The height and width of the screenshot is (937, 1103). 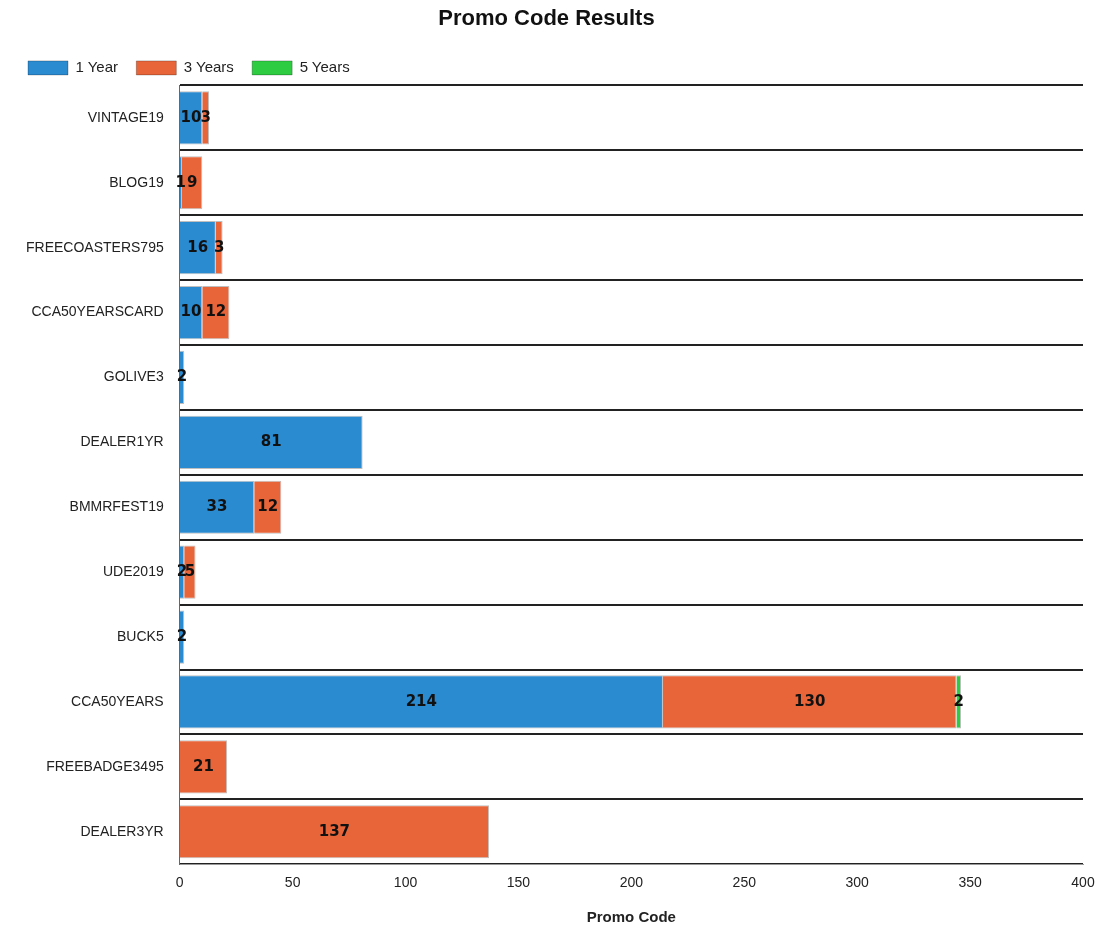 I want to click on x-tick-label: 50, so click(x=292, y=882).